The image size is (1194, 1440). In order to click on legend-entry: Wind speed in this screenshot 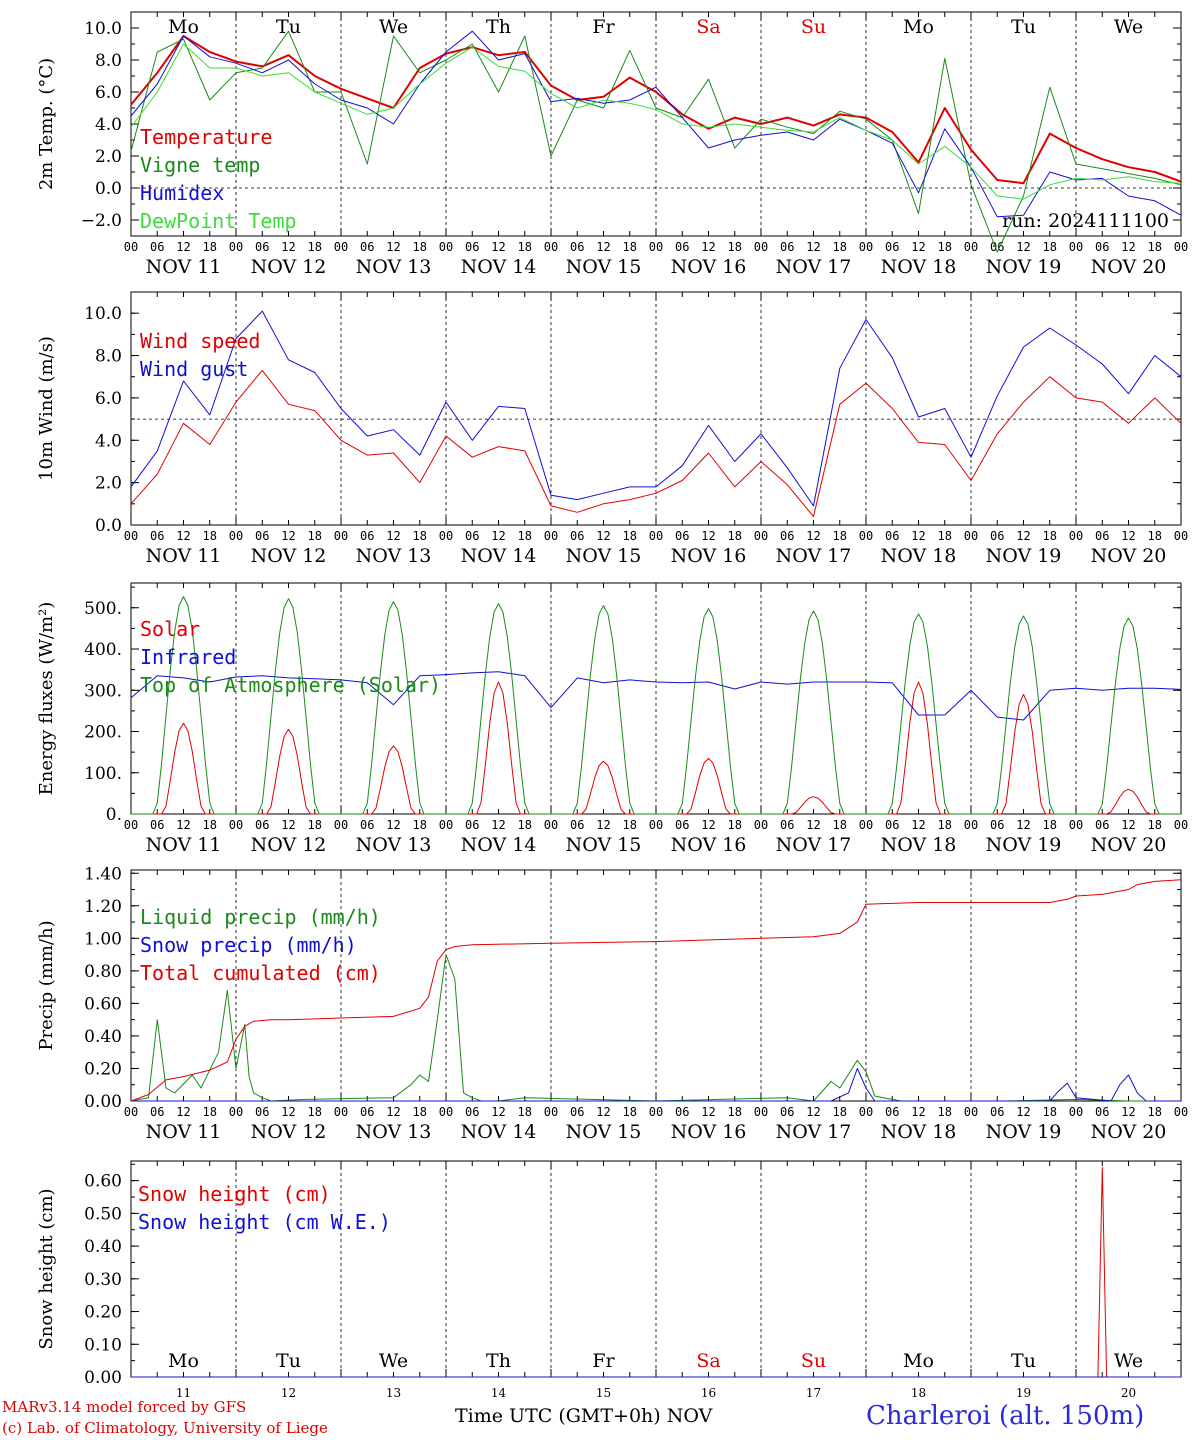, I will do `click(200, 341)`.